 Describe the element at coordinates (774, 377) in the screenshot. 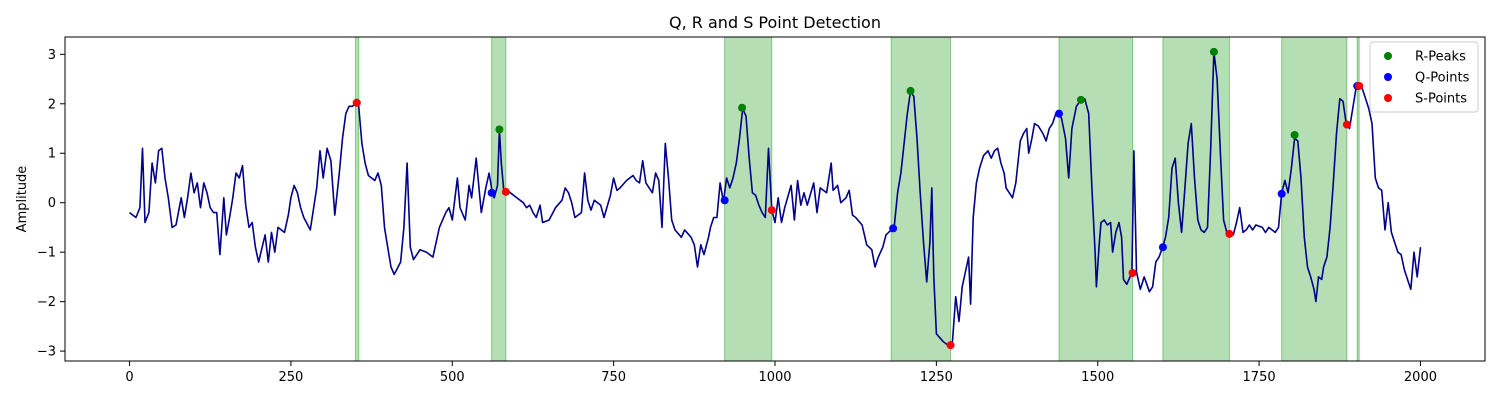

I see `x-tick-label: 1000` at that location.